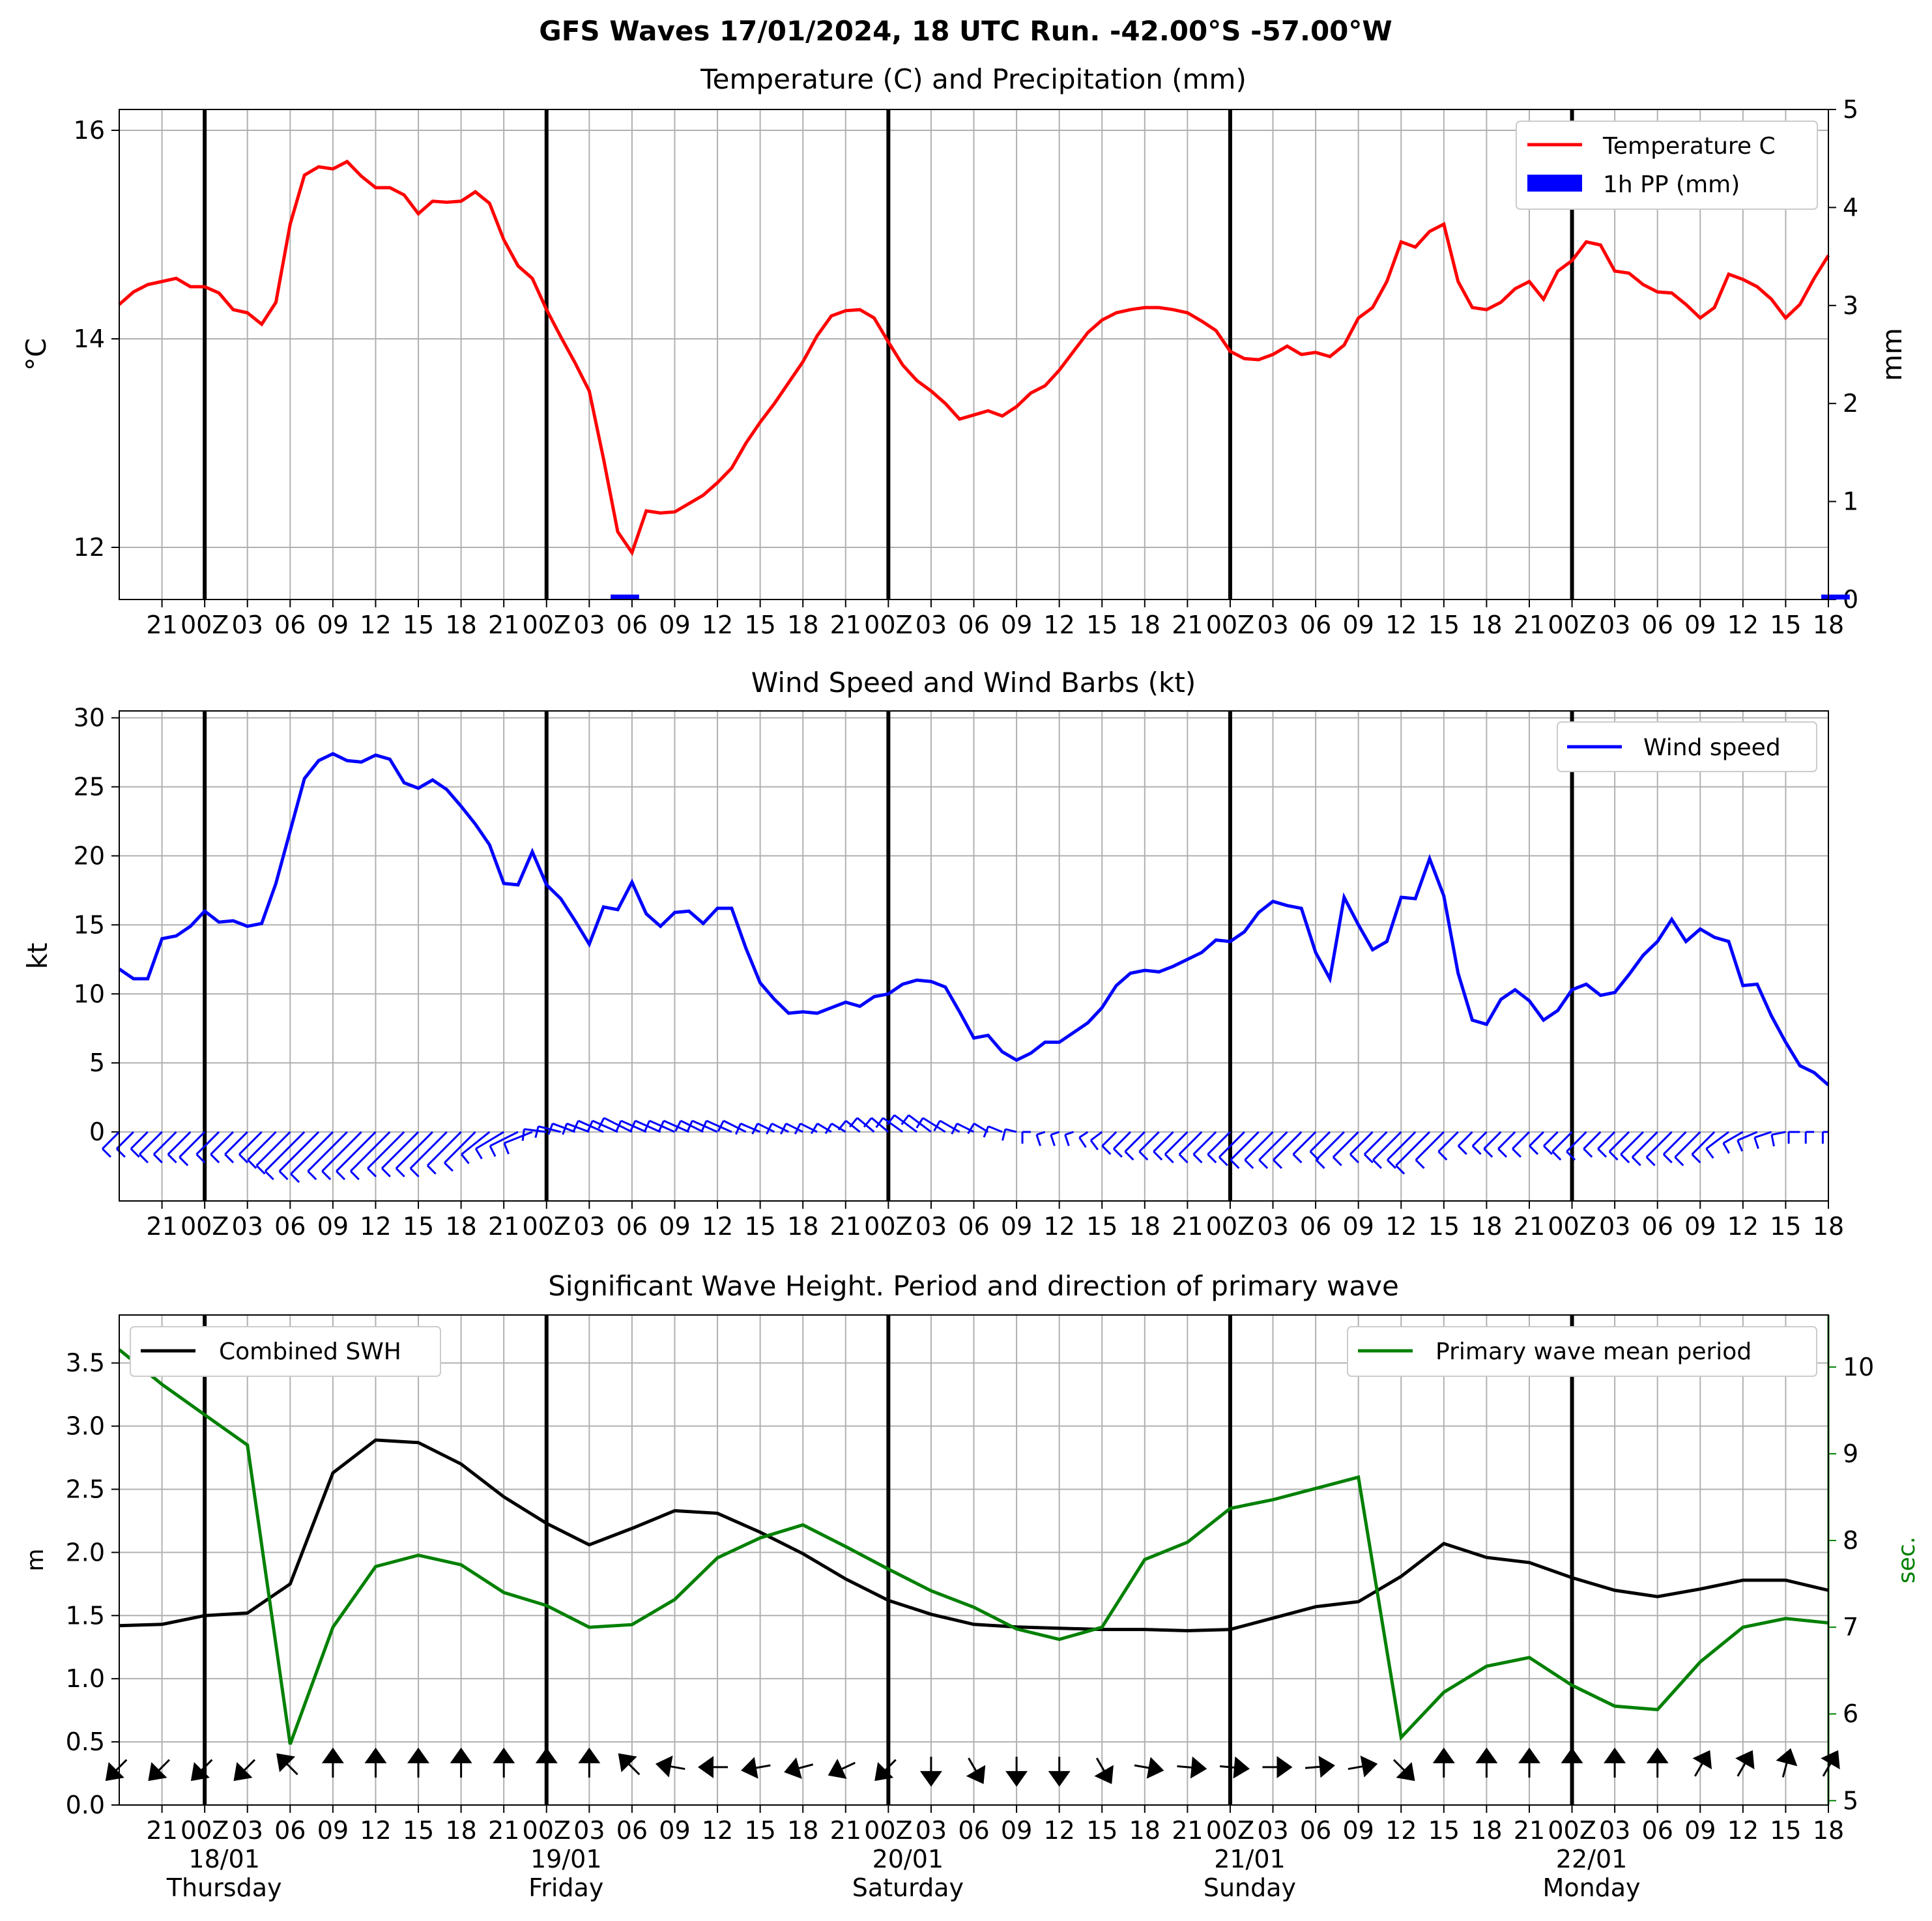  I want to click on weekday-label: Saturday, so click(908, 1887).